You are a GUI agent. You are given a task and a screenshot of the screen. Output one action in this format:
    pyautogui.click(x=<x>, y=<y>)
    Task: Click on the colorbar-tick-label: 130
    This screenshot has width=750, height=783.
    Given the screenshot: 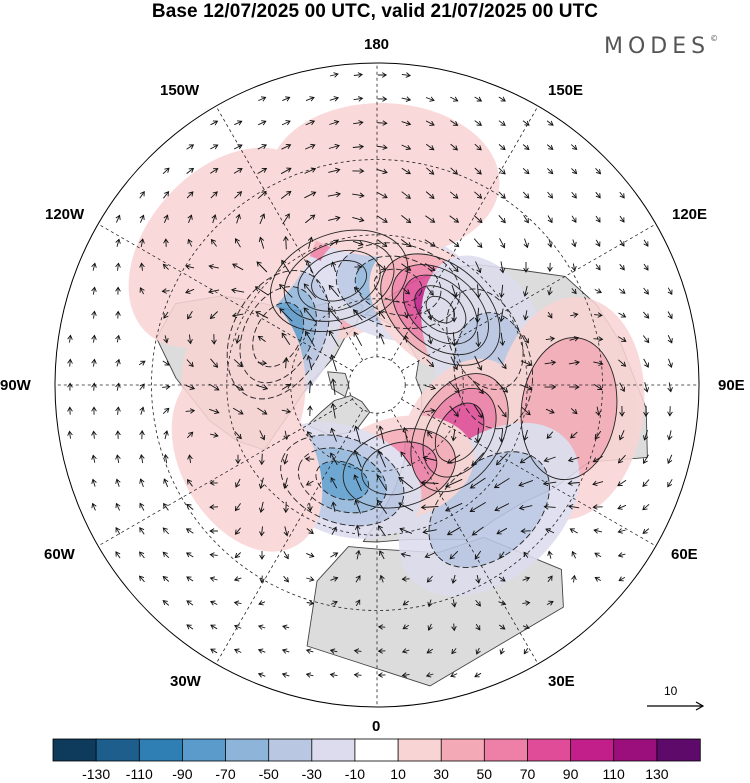 What is the action you would take?
    pyautogui.click(x=657, y=774)
    